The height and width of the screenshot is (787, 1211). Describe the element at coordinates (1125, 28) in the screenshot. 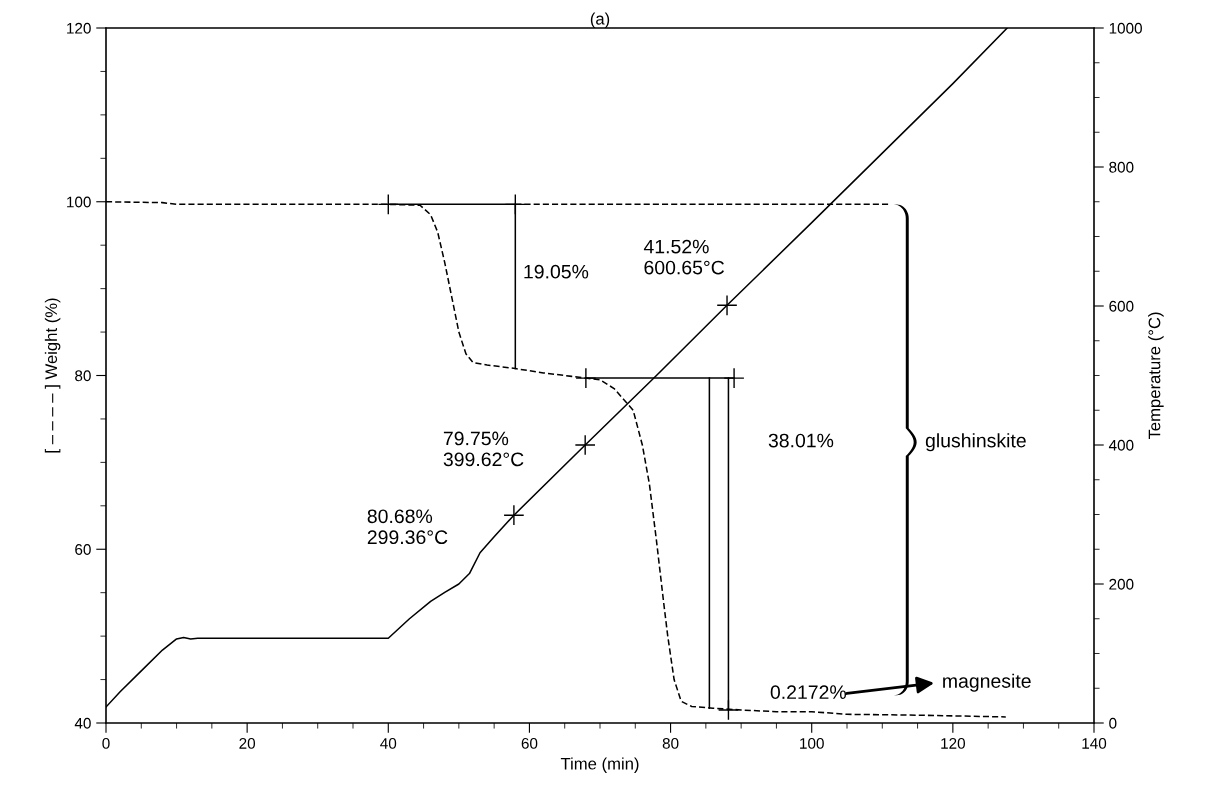

I see `y2-tick-label: 1000` at that location.